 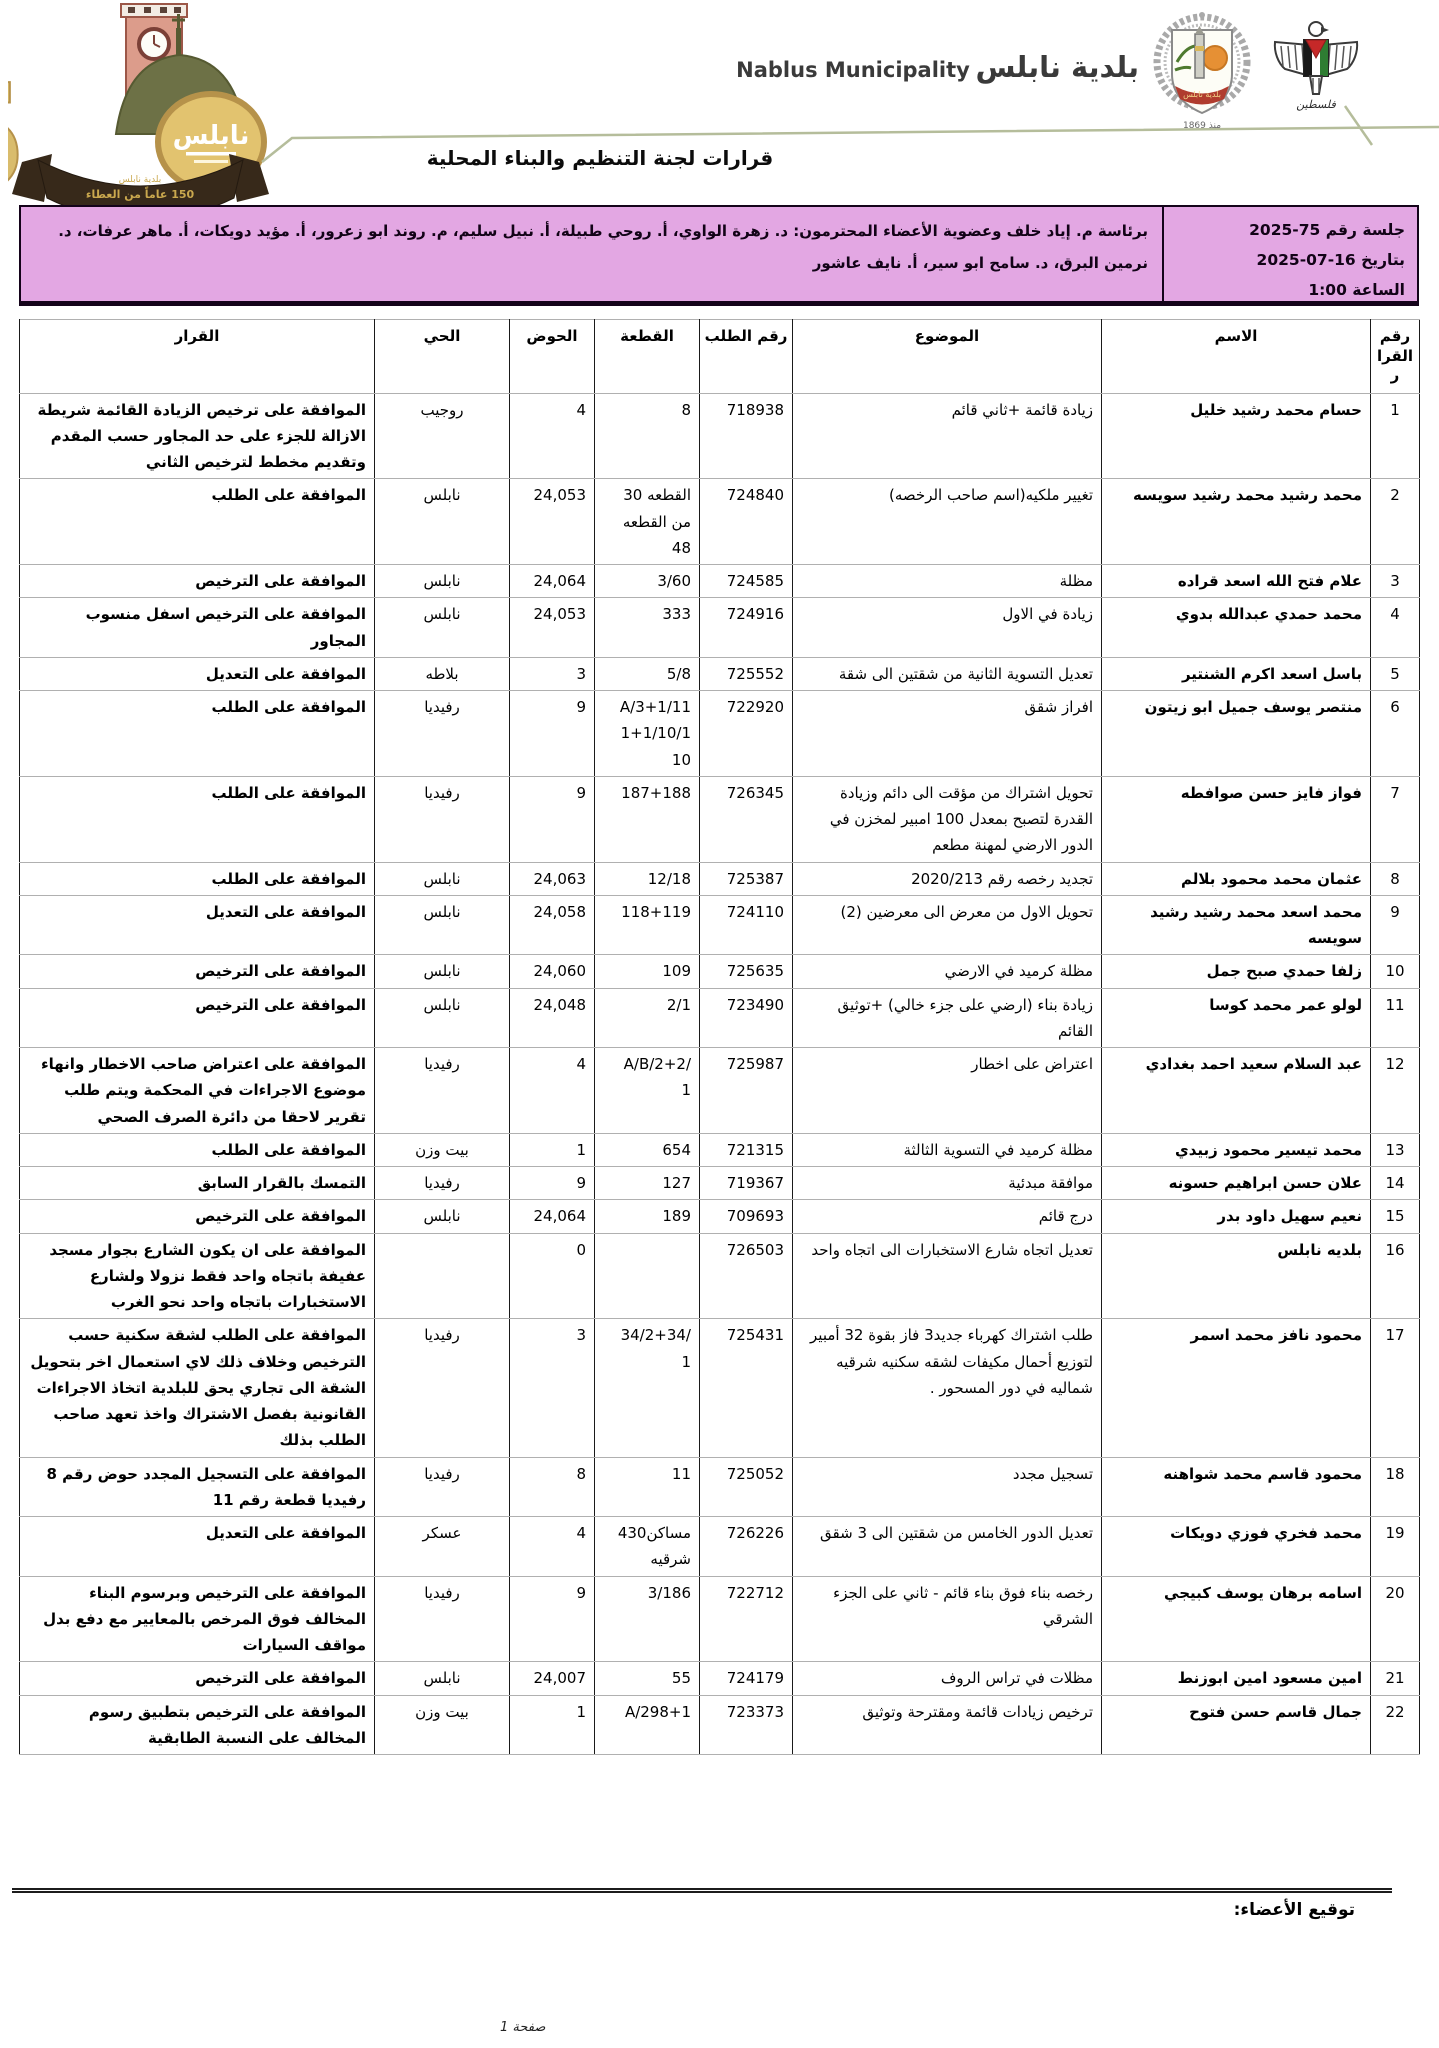 I want to click on cell-decision-number: 8, so click(x=1395, y=878).